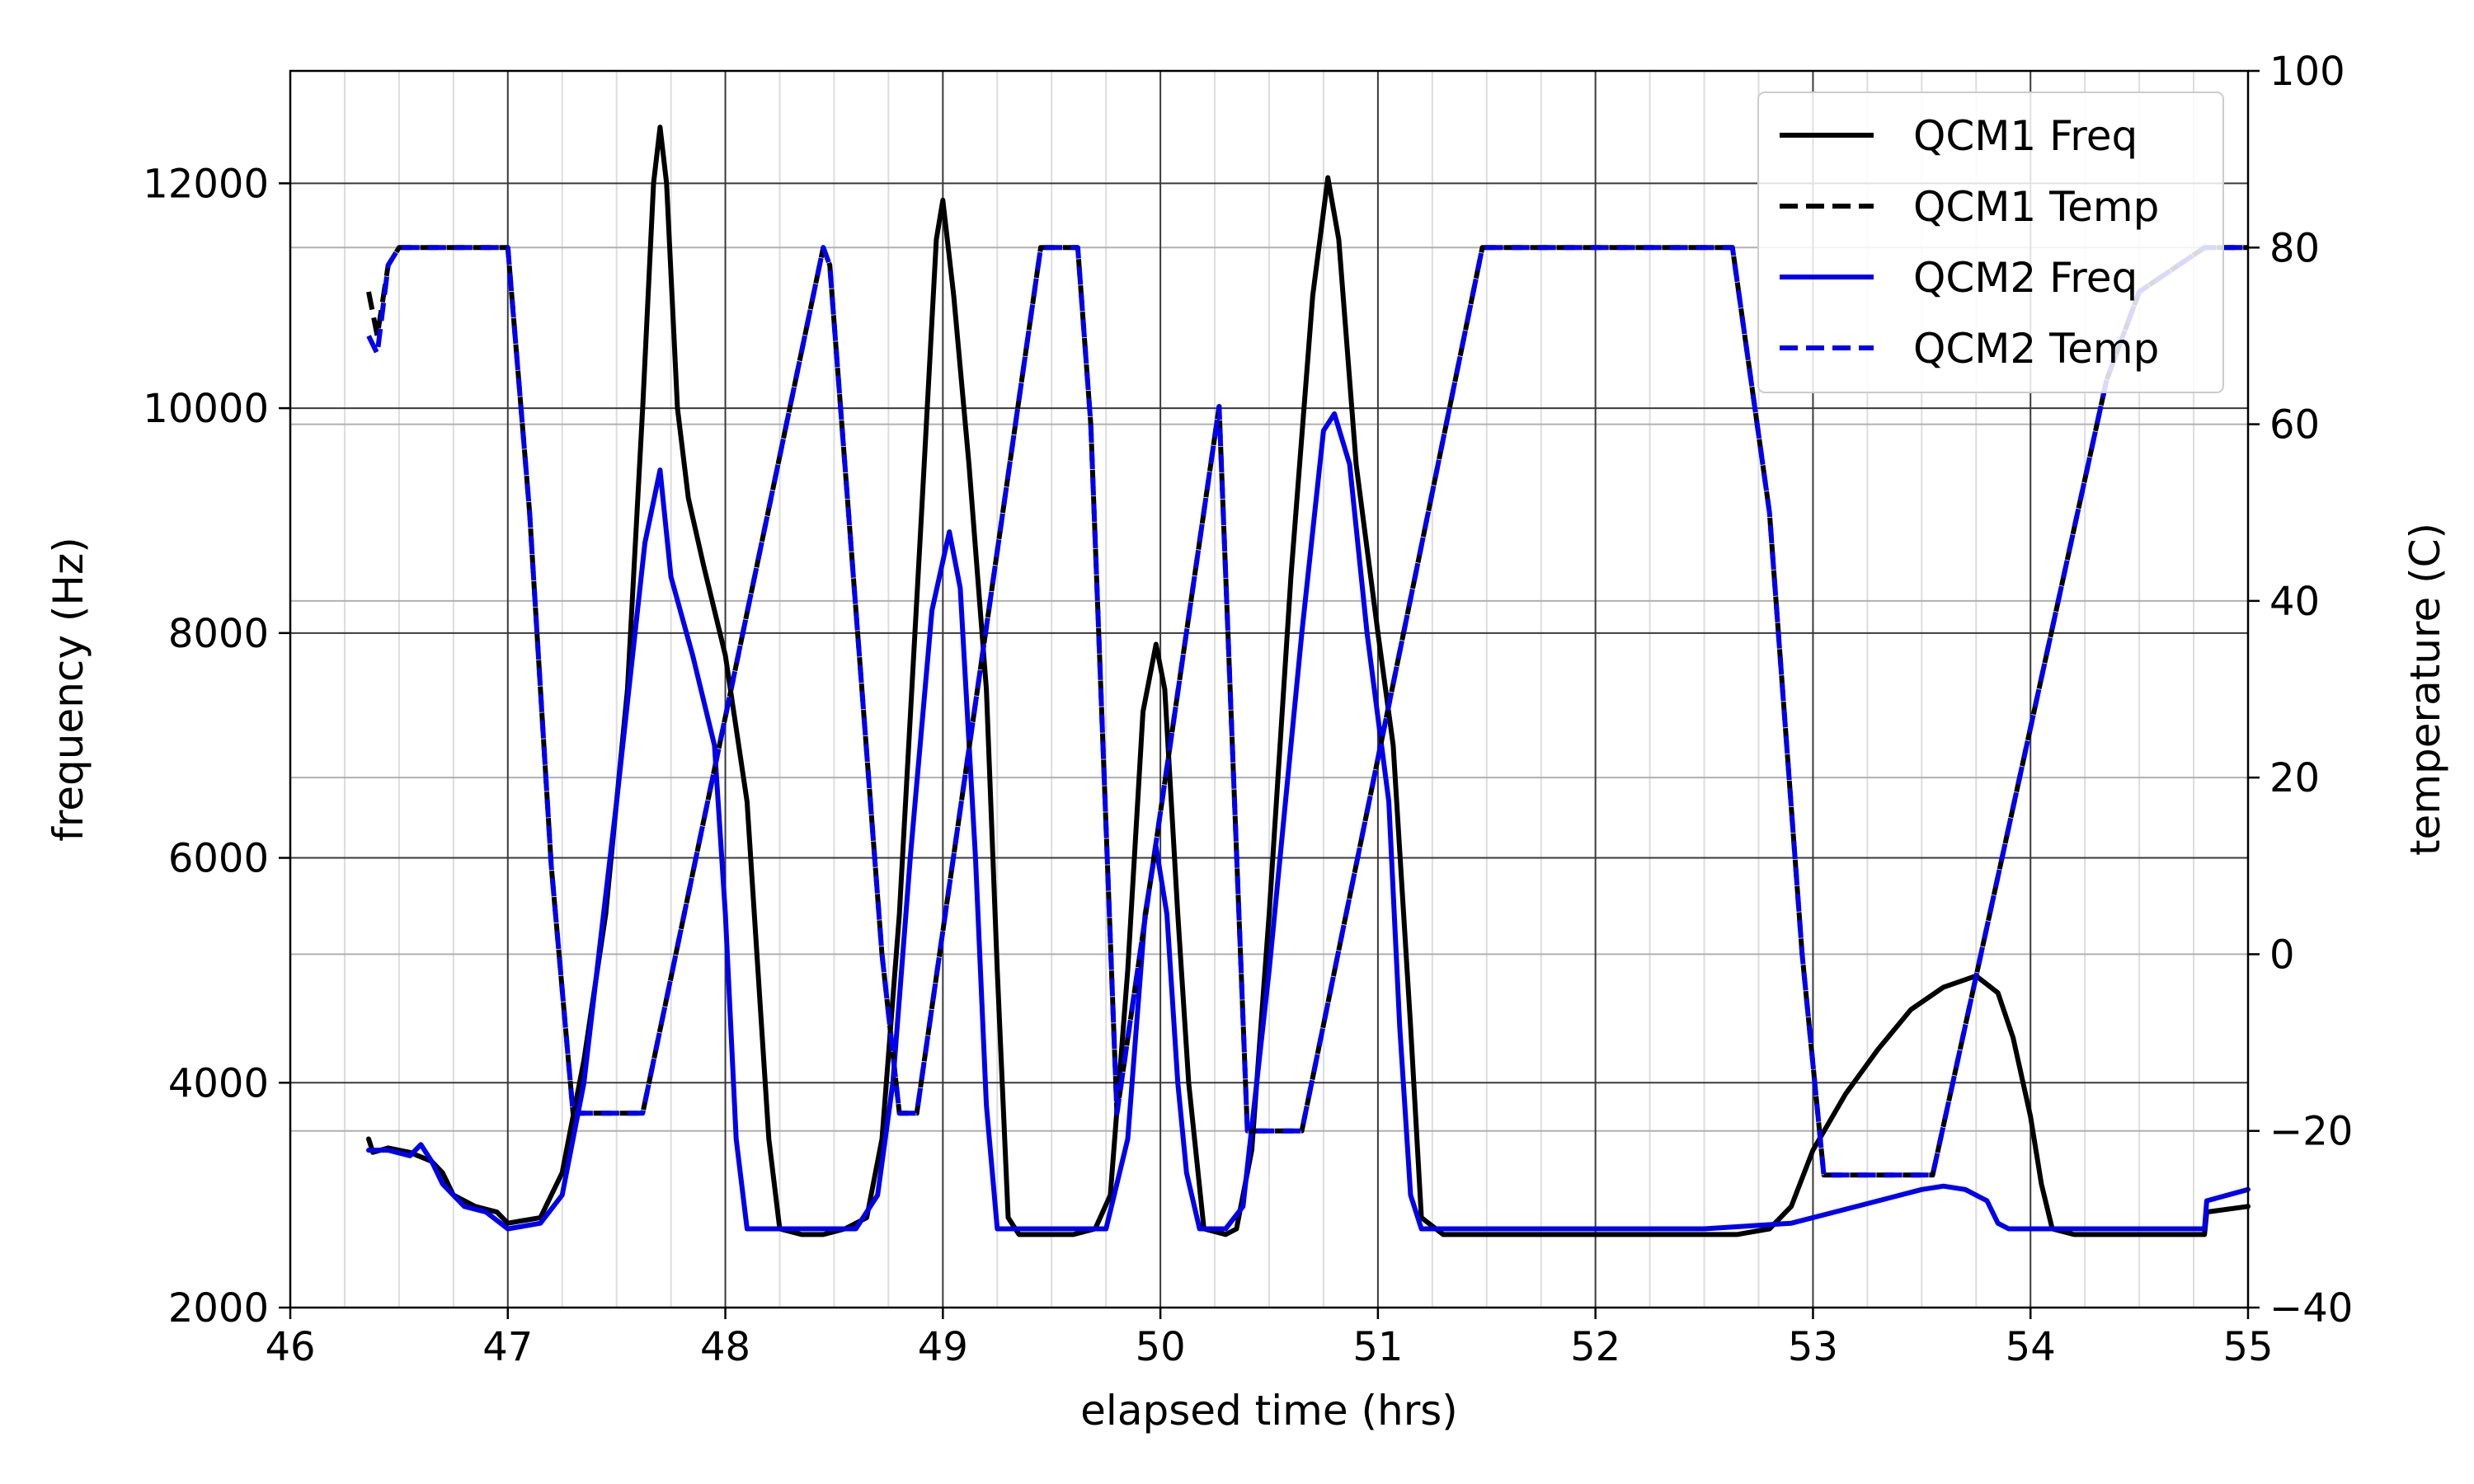  I want to click on legend-label-qcm1-freq: QCM1 Freq, so click(2025, 136).